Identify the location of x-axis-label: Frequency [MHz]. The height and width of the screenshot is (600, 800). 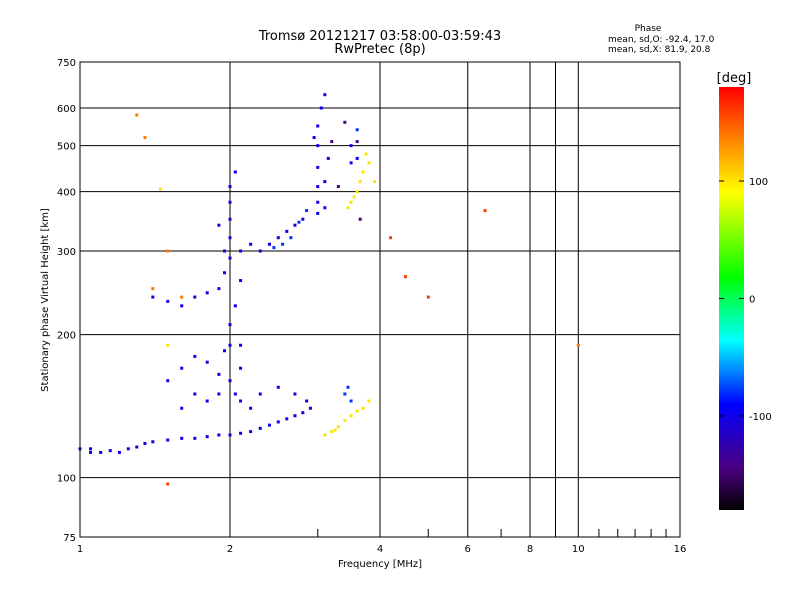
(380, 564).